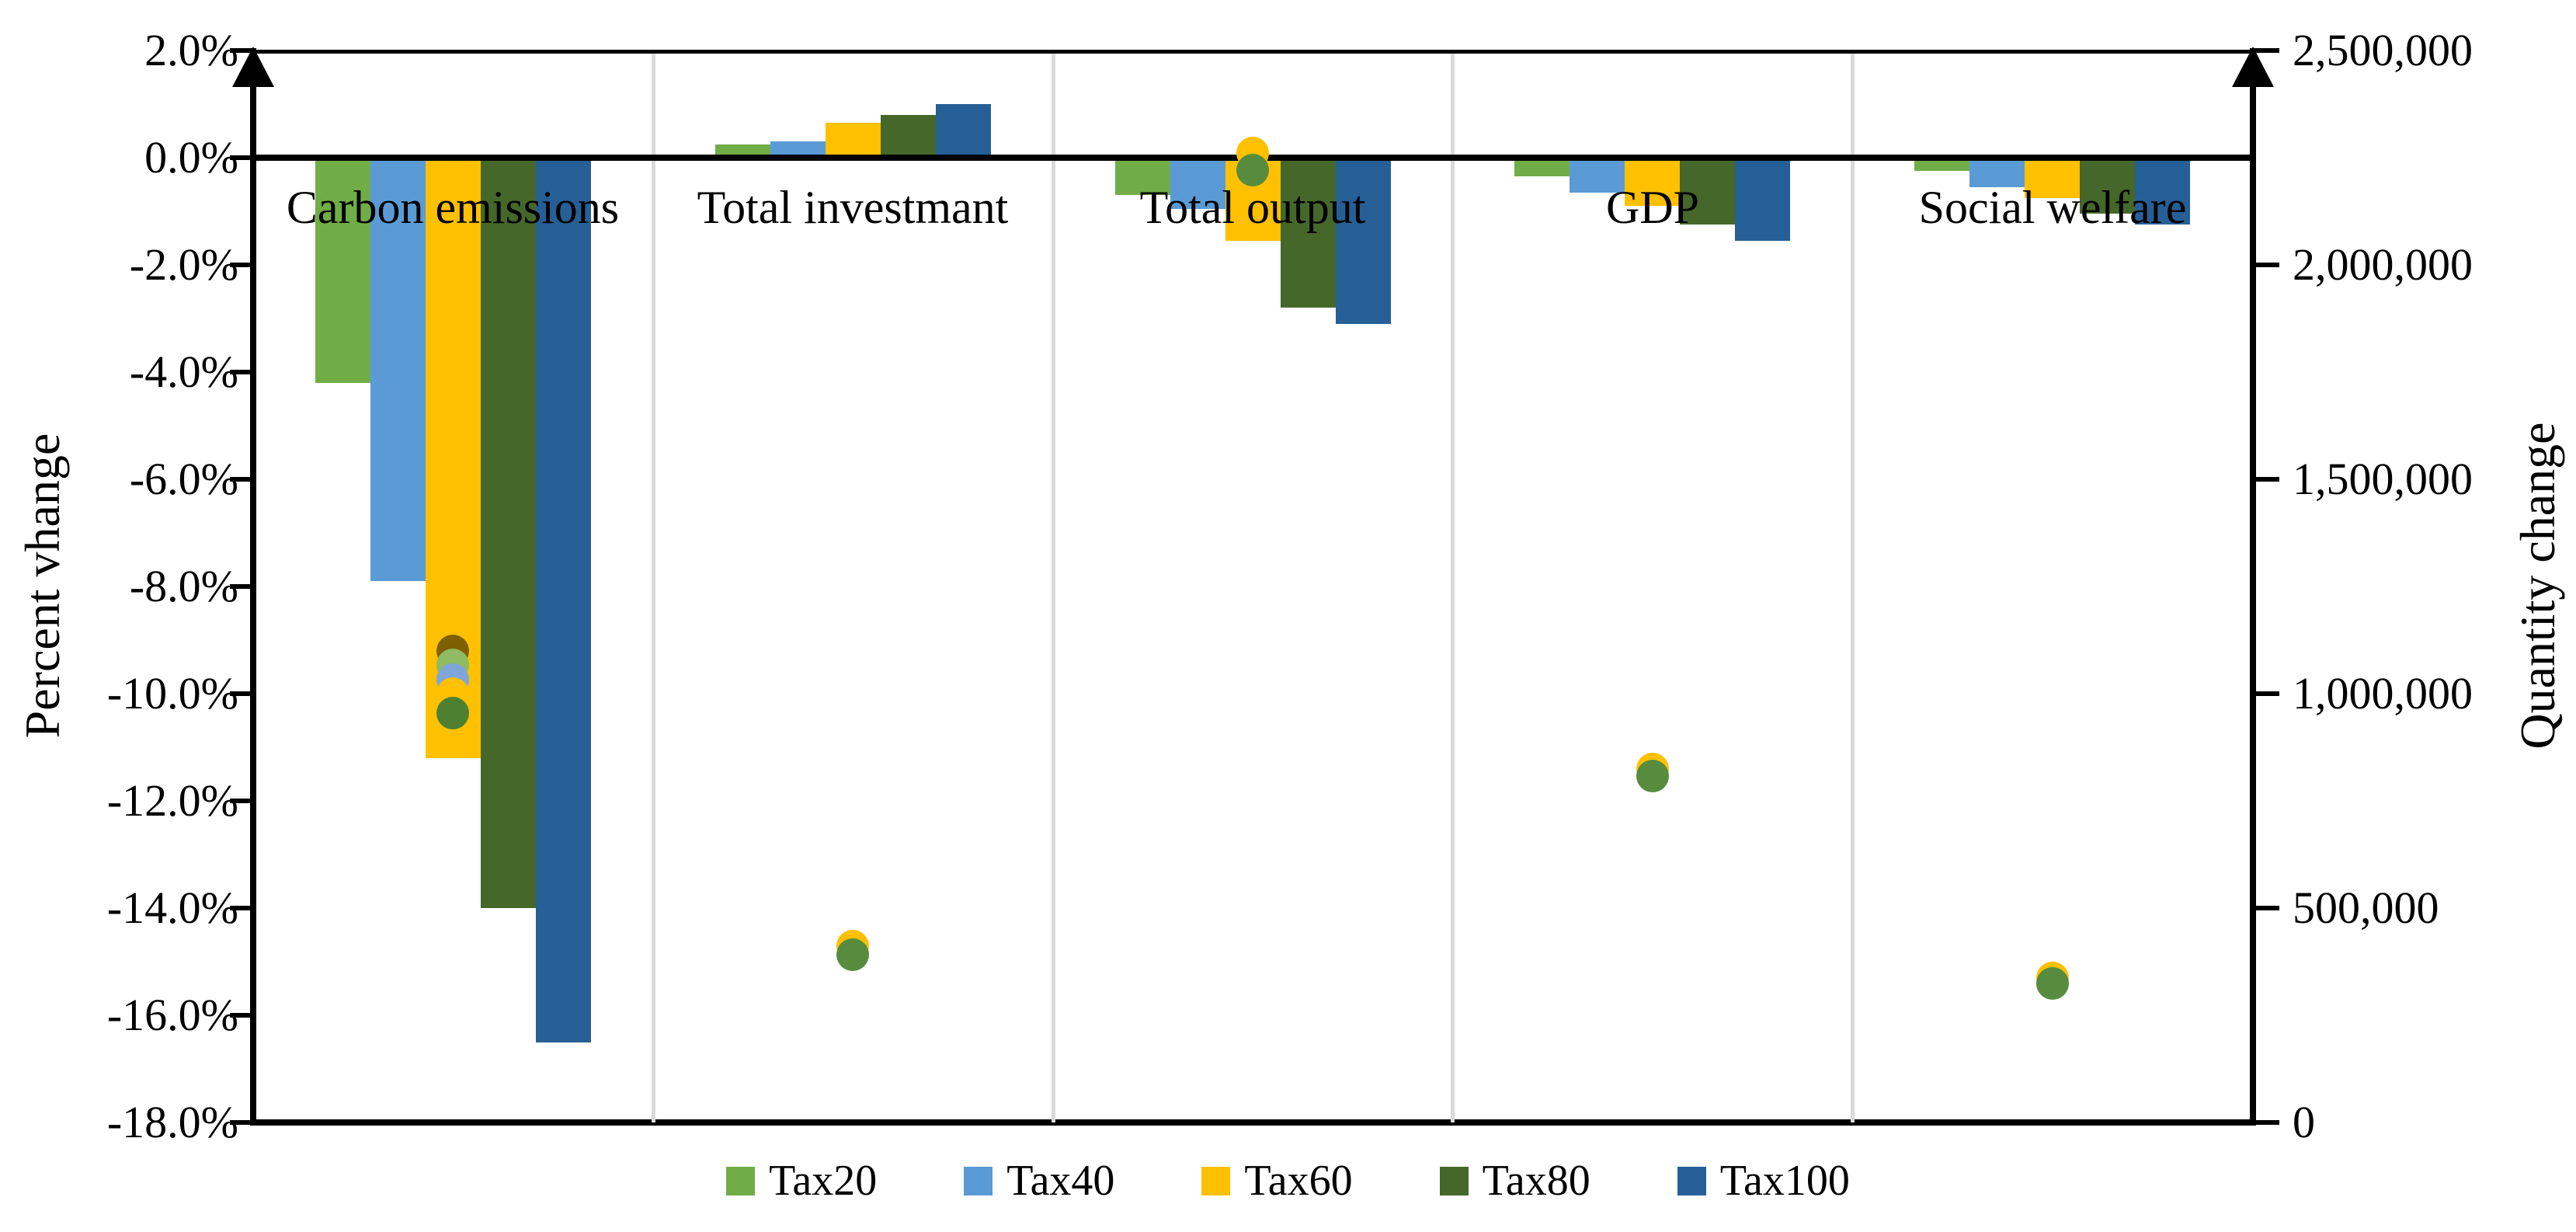 The width and height of the screenshot is (2576, 1232). I want to click on category-label: Total output, so click(1252, 208).